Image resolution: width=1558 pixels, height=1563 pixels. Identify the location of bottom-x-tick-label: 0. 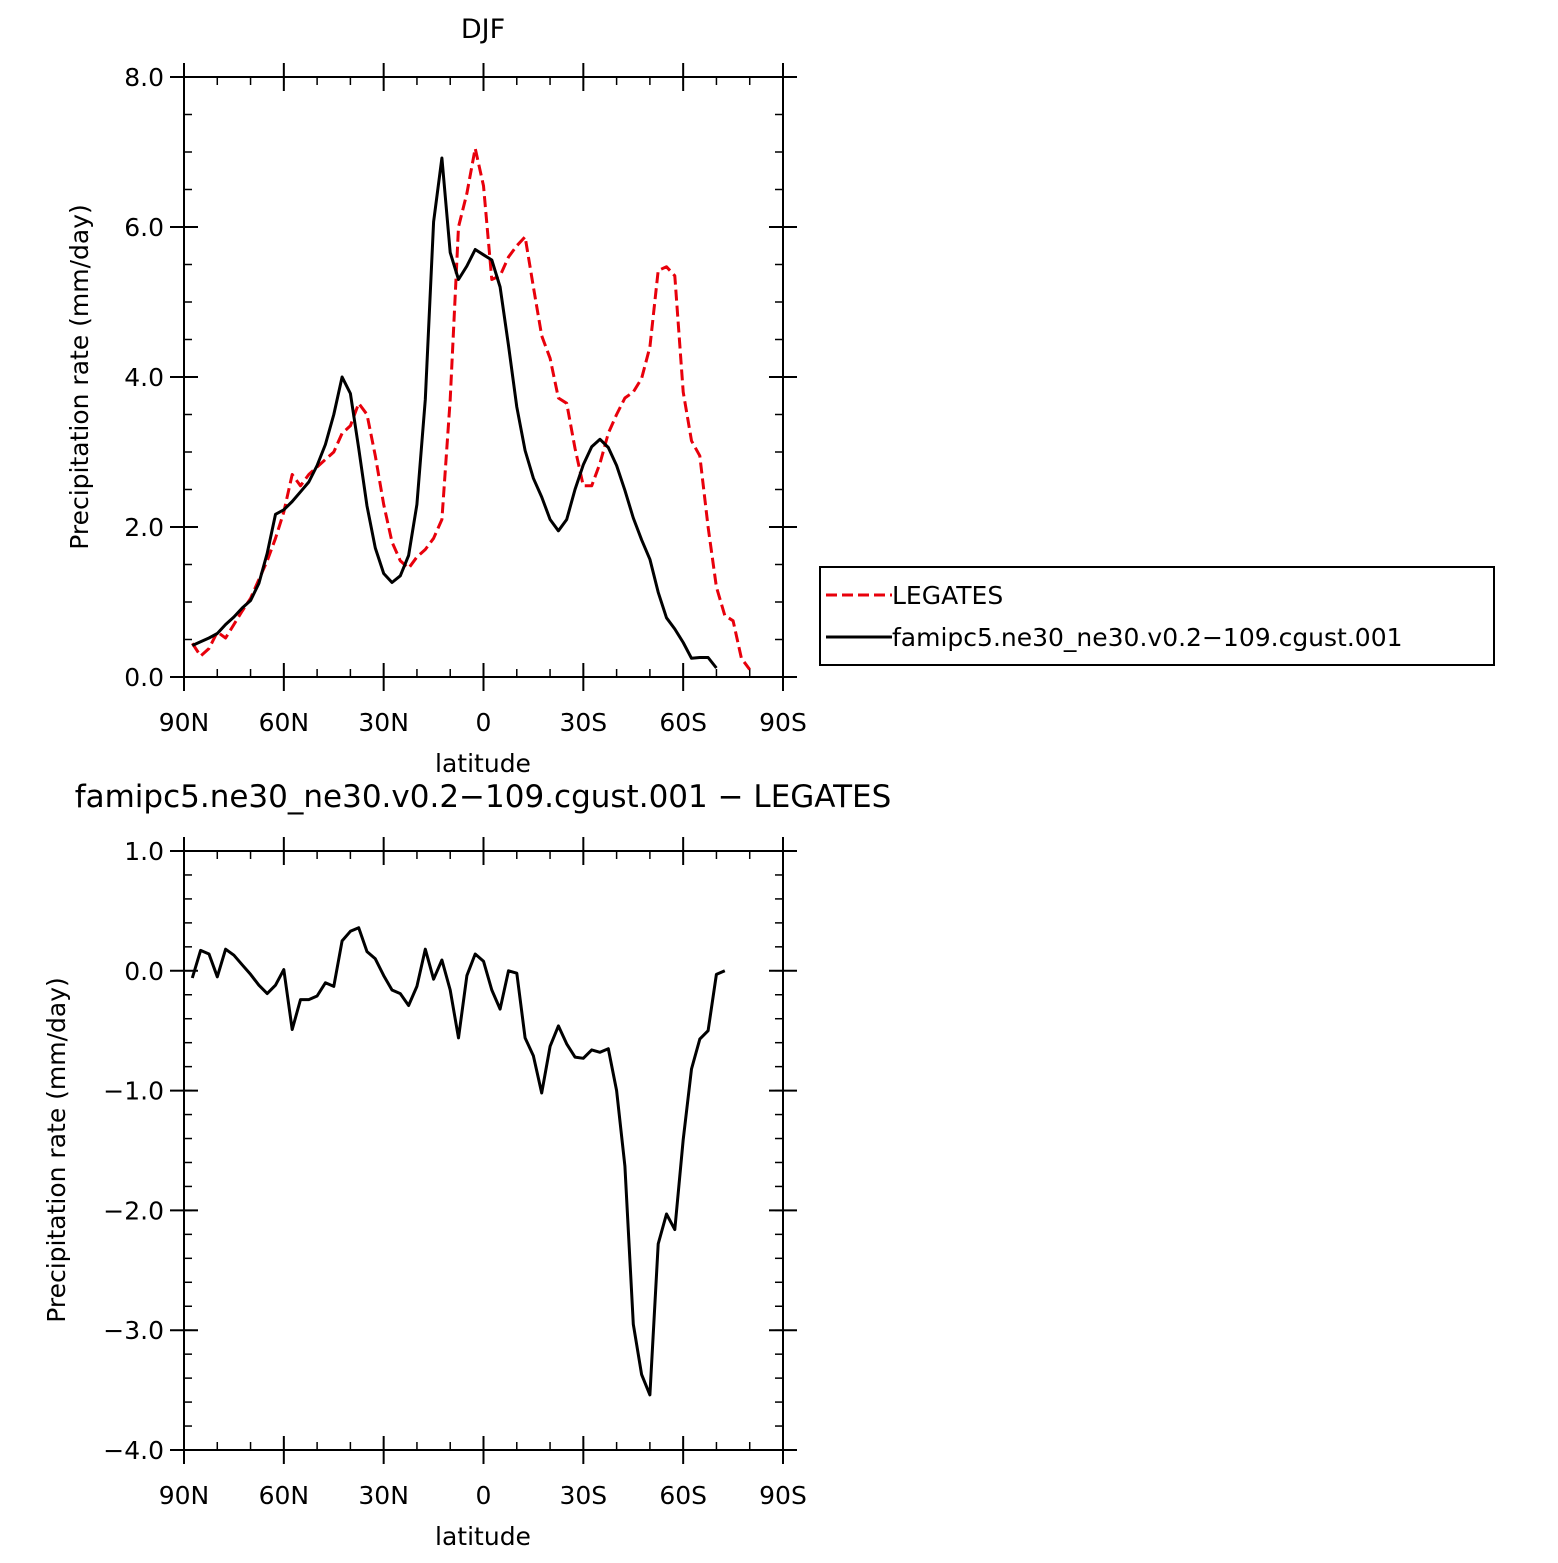
(484, 1495).